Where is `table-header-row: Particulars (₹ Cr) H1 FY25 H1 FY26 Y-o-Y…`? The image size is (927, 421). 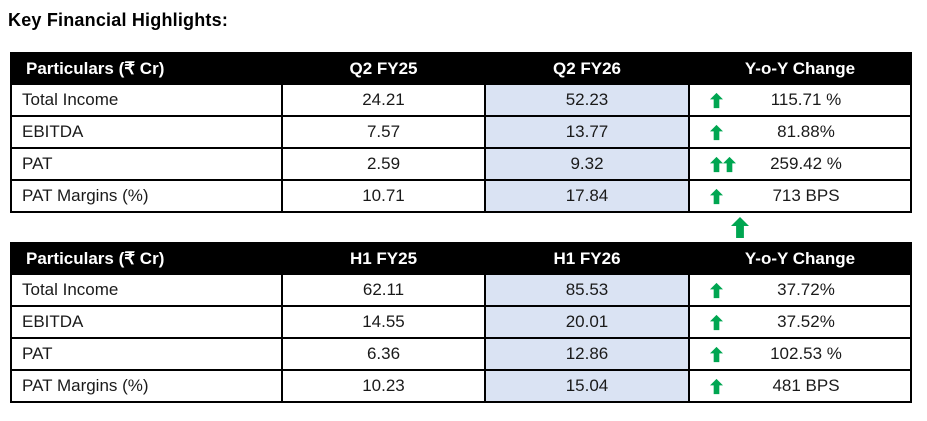
table-header-row: Particulars (₹ Cr) H1 FY25 H1 FY26 Y-o-Y… is located at coordinates (461, 258).